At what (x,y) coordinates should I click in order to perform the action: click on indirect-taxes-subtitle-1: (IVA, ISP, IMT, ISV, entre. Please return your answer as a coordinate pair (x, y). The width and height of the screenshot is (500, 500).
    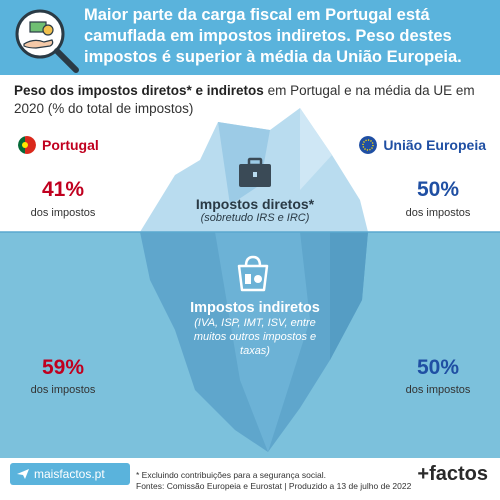
    Looking at the image, I should click on (255, 323).